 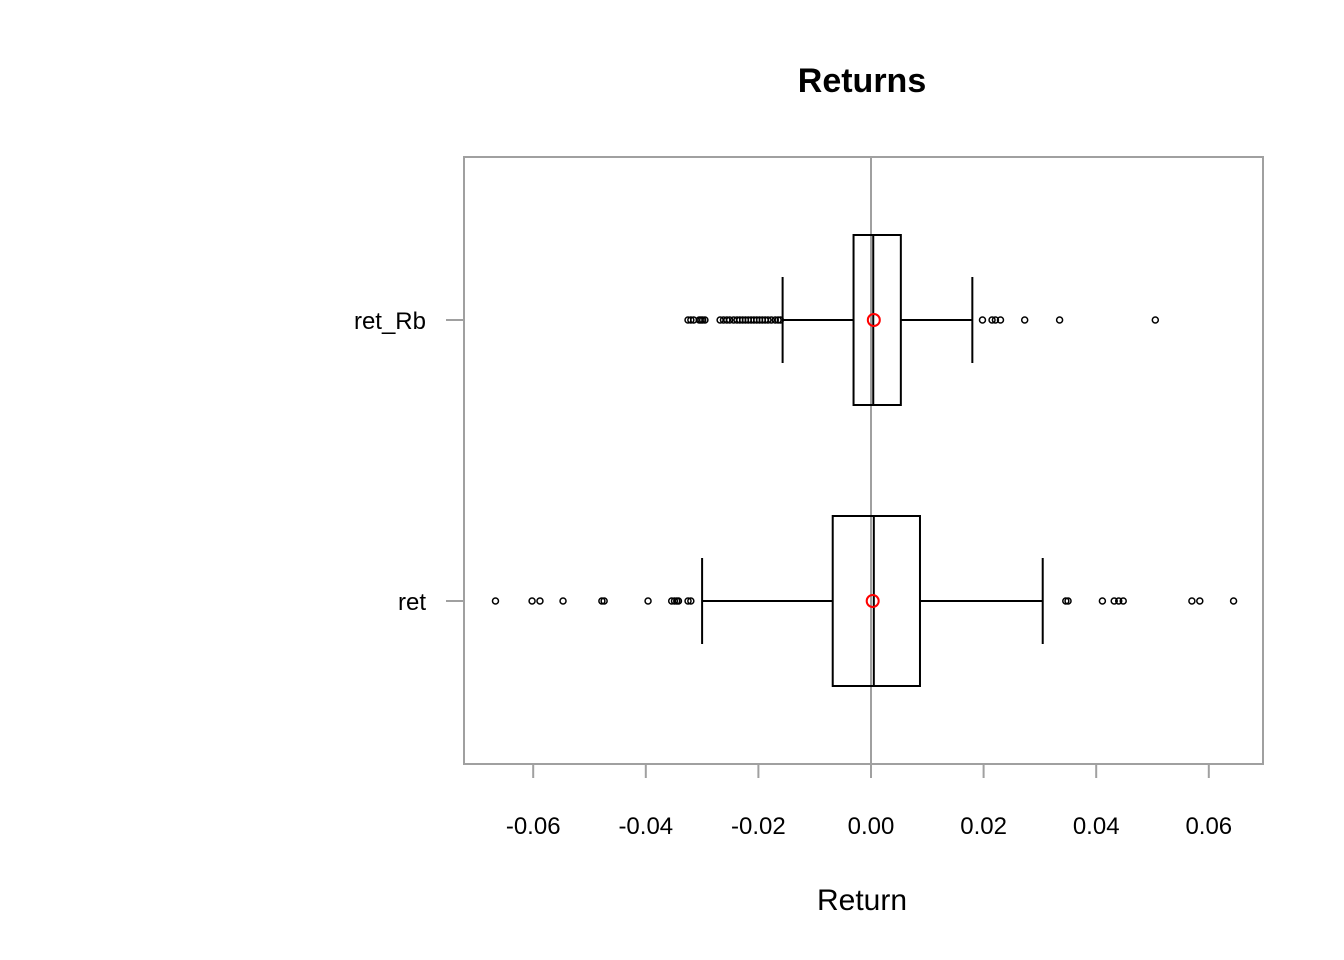 I want to click on x-tick-label: -0.02, so click(x=758, y=826).